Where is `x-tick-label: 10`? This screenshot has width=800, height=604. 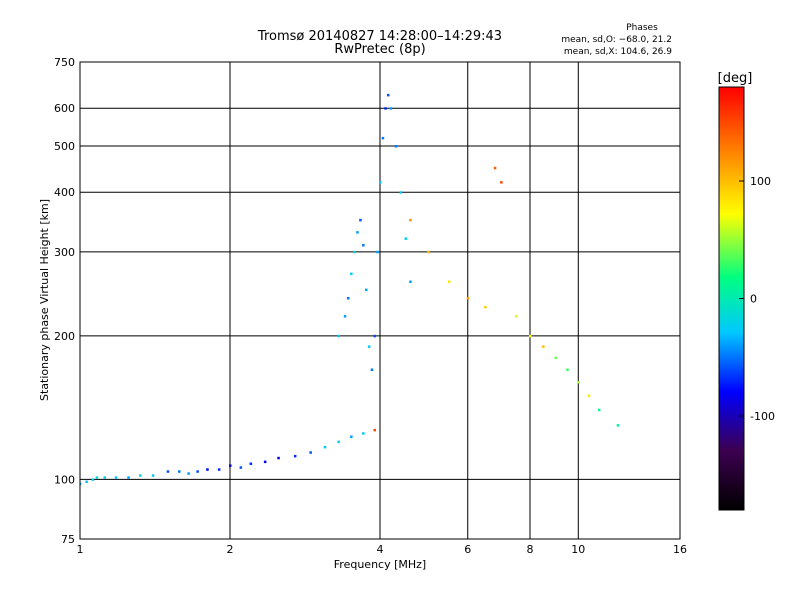 x-tick-label: 10 is located at coordinates (578, 549).